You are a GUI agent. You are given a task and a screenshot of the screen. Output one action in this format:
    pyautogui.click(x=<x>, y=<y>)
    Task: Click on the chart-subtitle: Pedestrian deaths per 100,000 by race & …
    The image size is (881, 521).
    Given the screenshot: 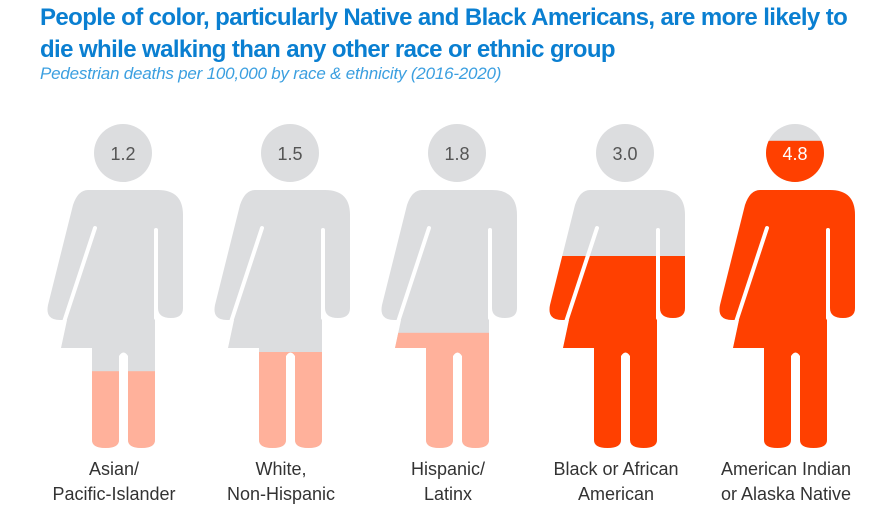 What is the action you would take?
    pyautogui.click(x=271, y=73)
    